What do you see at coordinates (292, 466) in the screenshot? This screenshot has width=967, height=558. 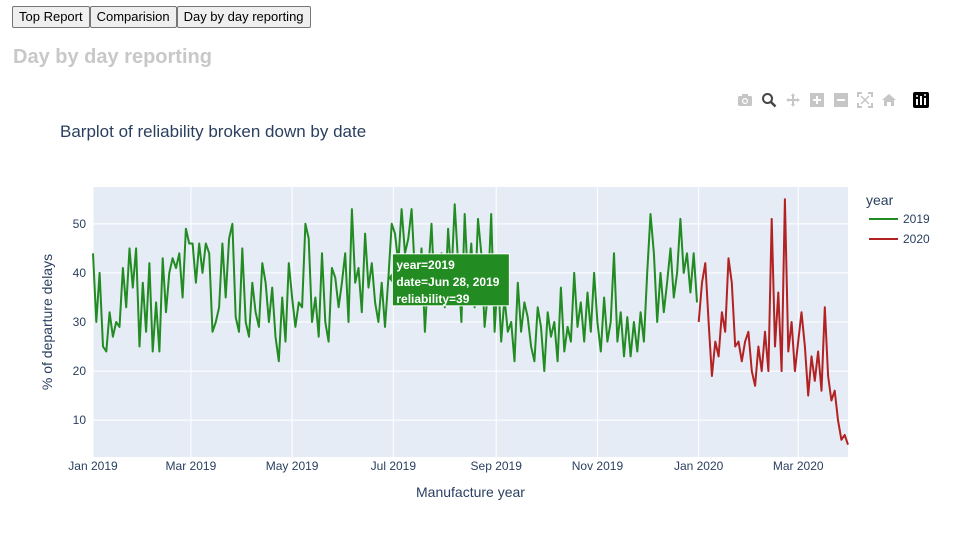 I see `x-tick-label: May 2019` at bounding box center [292, 466].